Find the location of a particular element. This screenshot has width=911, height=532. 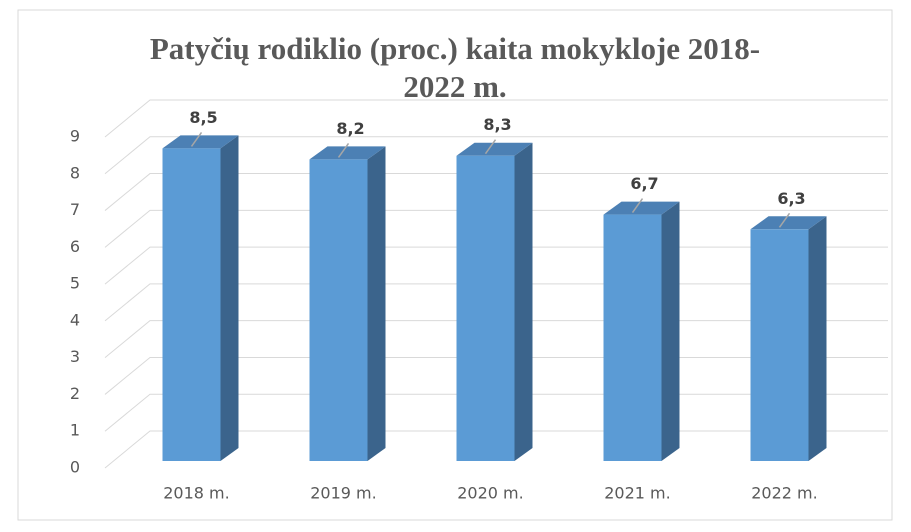

y-tick-label: 0 is located at coordinates (75, 467).